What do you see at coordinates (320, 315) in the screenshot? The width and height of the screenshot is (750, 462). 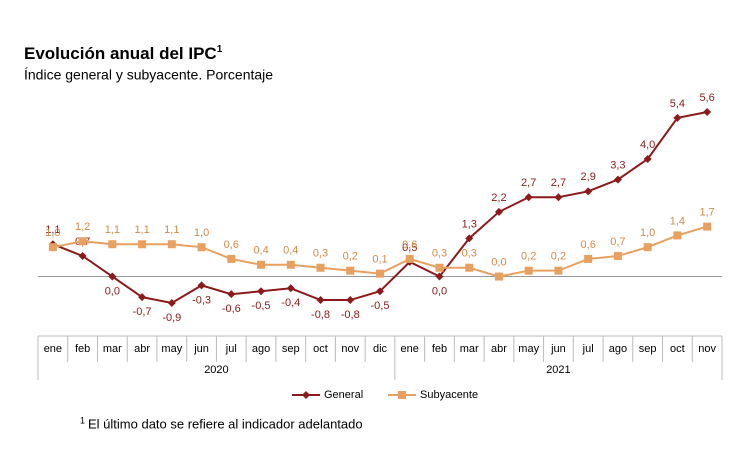 I see `data-label: -0,8` at bounding box center [320, 315].